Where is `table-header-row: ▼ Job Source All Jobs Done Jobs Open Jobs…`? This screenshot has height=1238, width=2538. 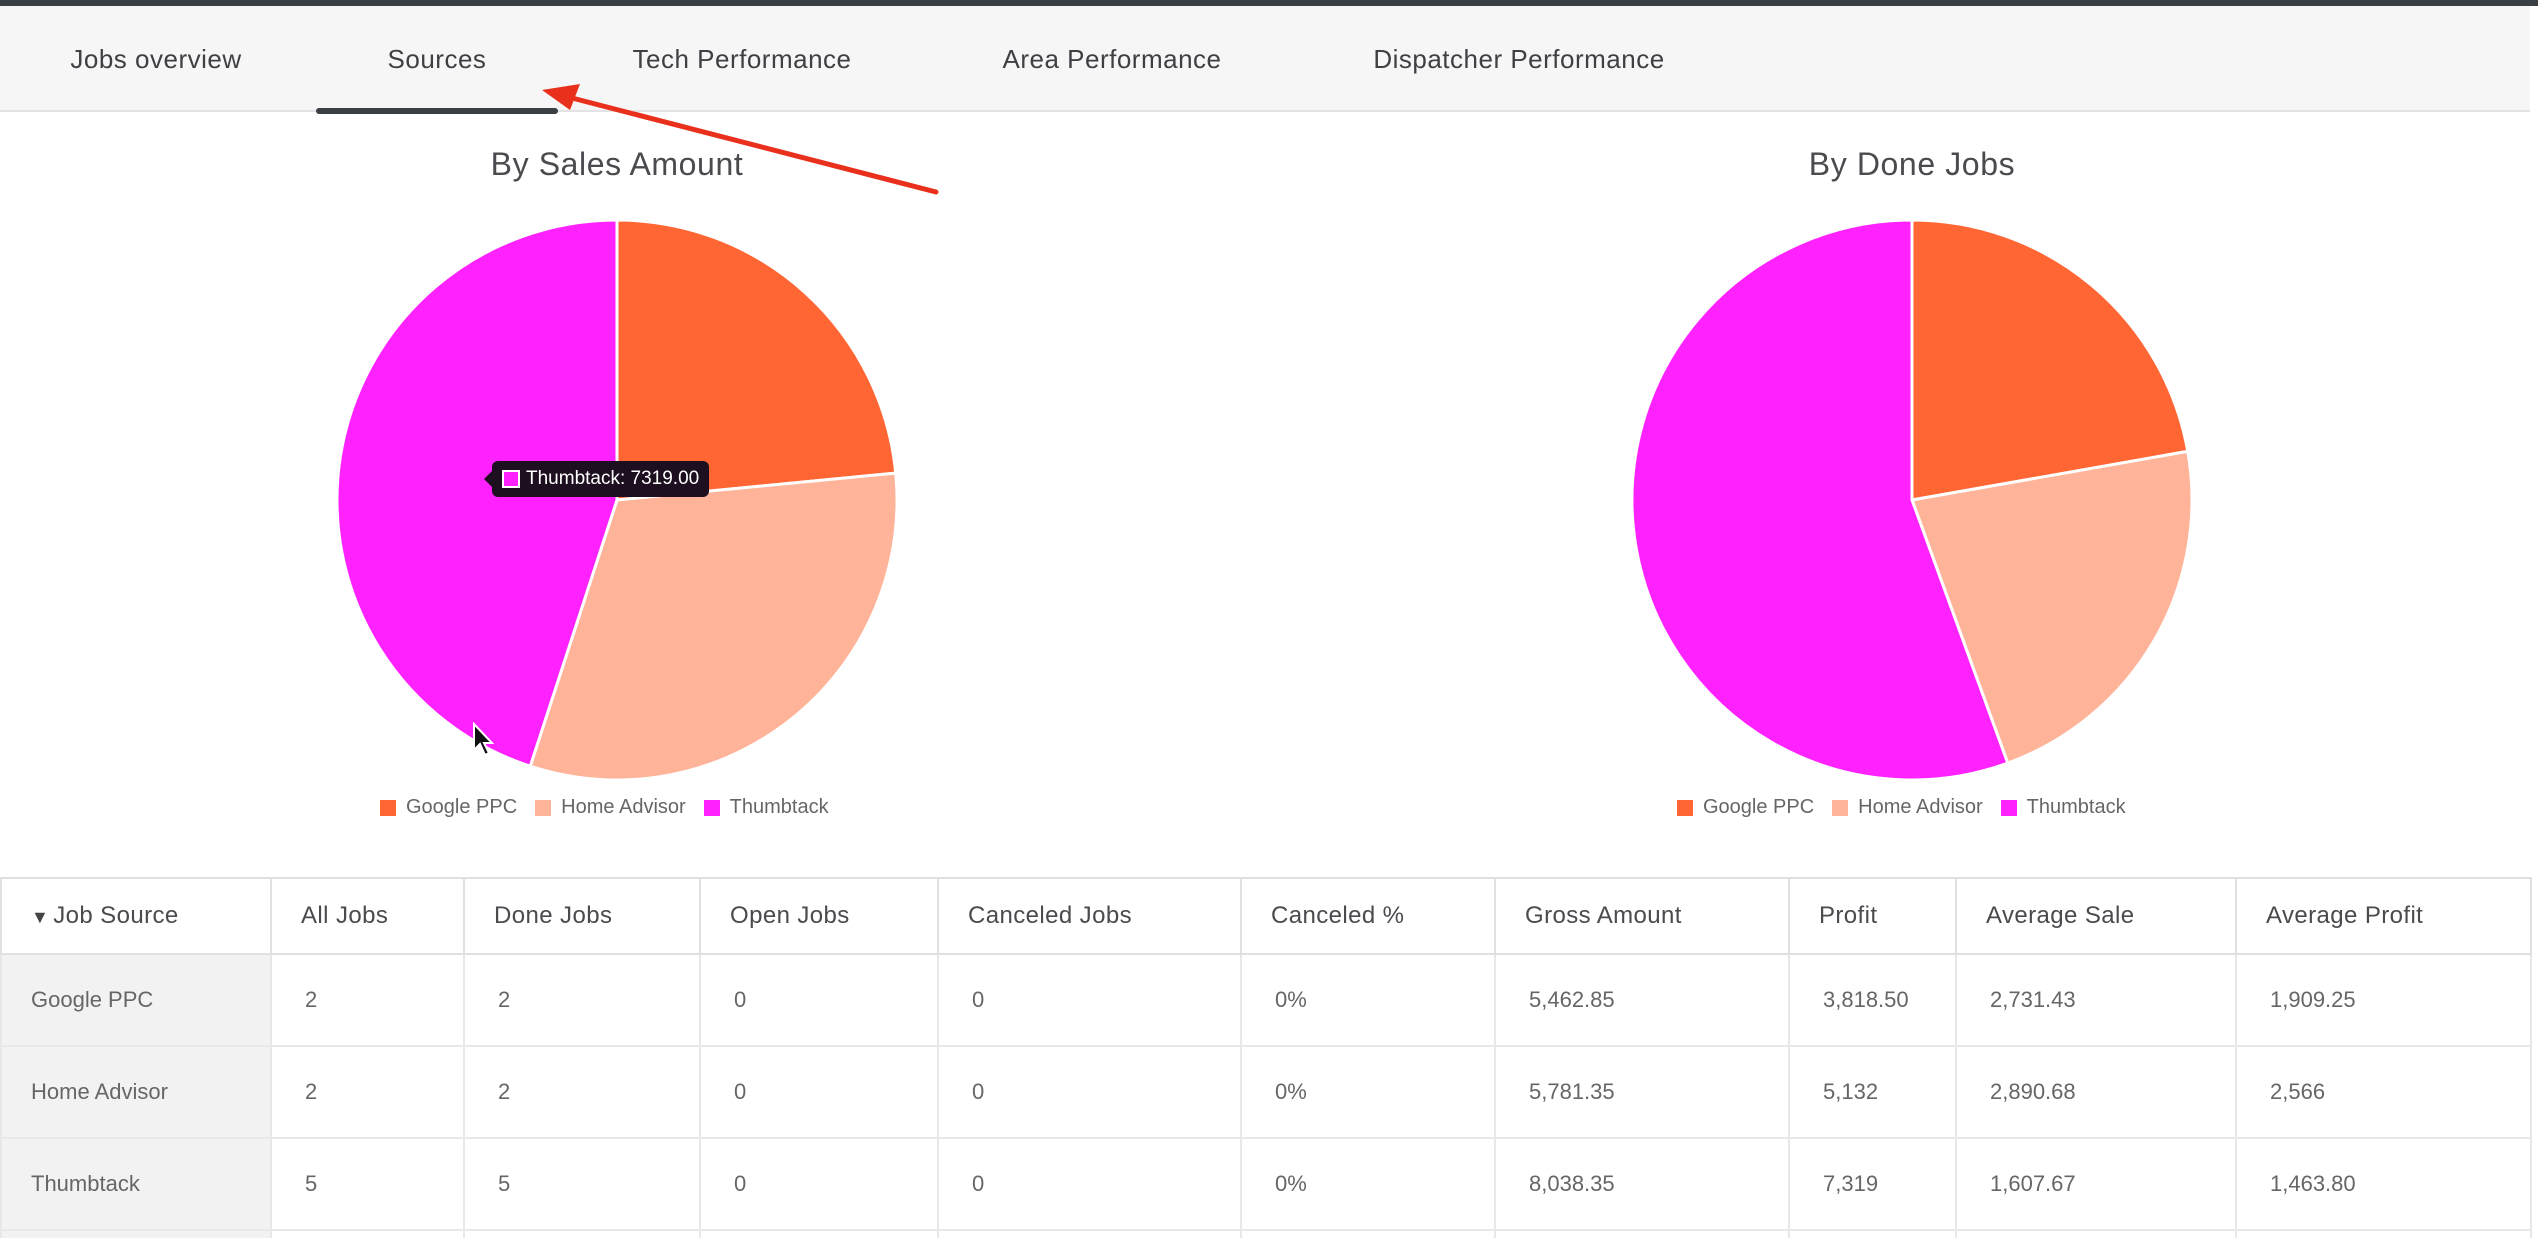 table-header-row: ▼ Job Source All Jobs Done Jobs Open Jobs… is located at coordinates (1266, 916).